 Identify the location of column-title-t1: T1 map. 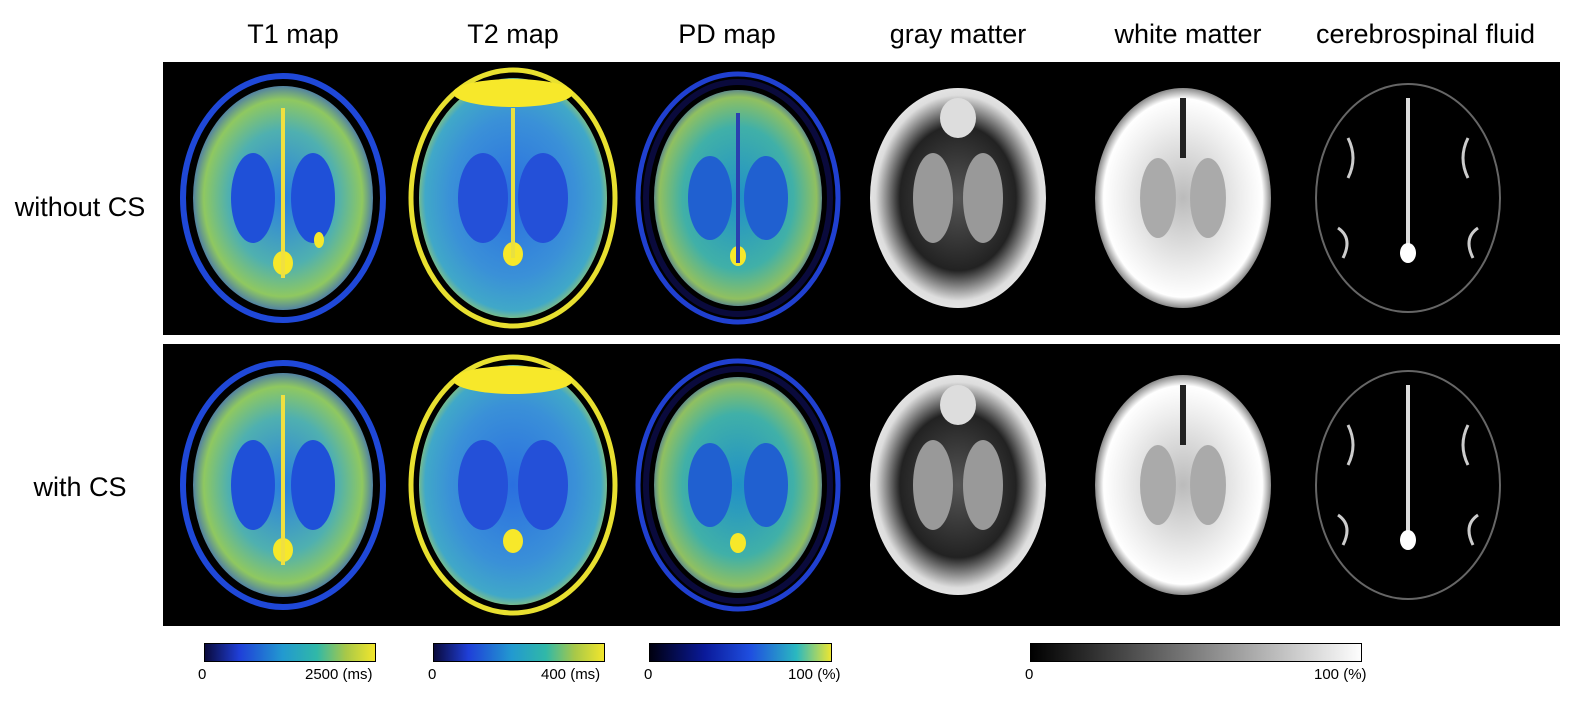
(293, 34).